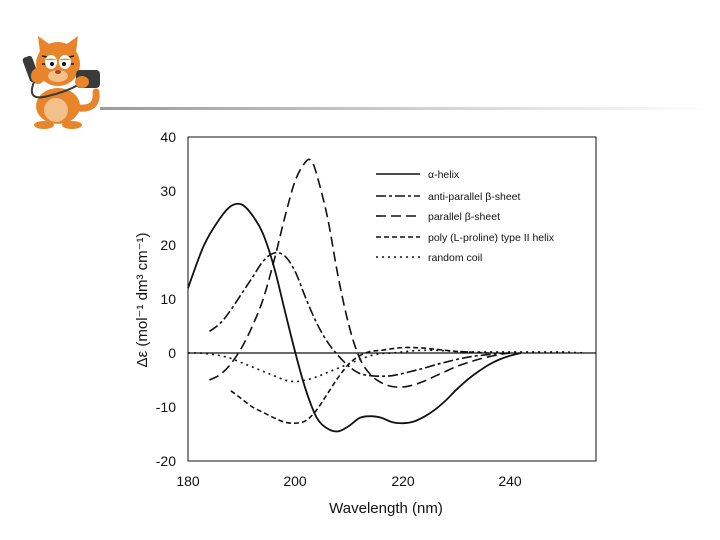 This screenshot has width=720, height=540. Describe the element at coordinates (474, 197) in the screenshot. I see `legend-label-antiparallel-beta-sheet: anti-parallel β-sheet` at that location.